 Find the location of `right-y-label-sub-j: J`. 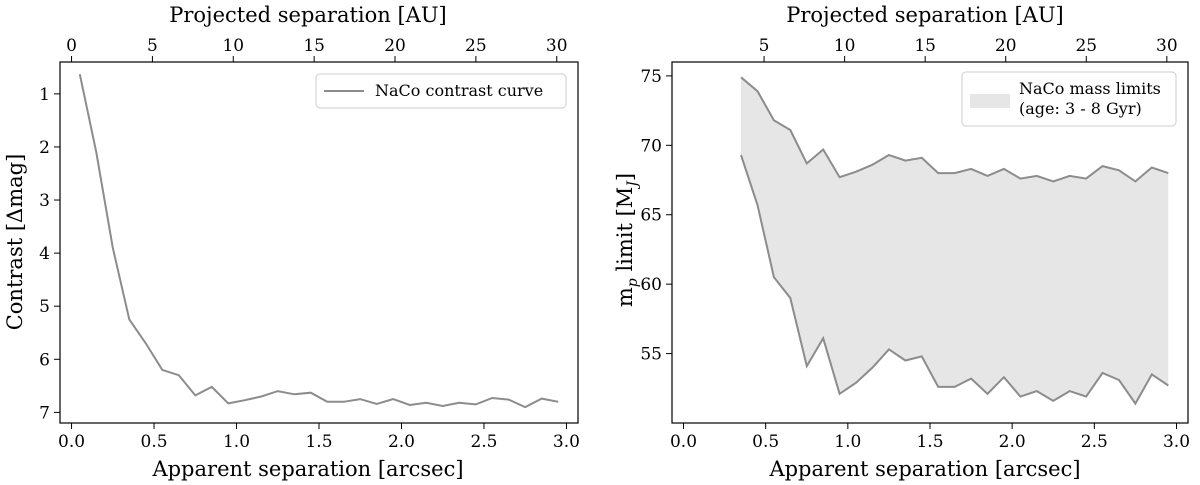

right-y-label-sub-j: J is located at coordinates (633, 185).